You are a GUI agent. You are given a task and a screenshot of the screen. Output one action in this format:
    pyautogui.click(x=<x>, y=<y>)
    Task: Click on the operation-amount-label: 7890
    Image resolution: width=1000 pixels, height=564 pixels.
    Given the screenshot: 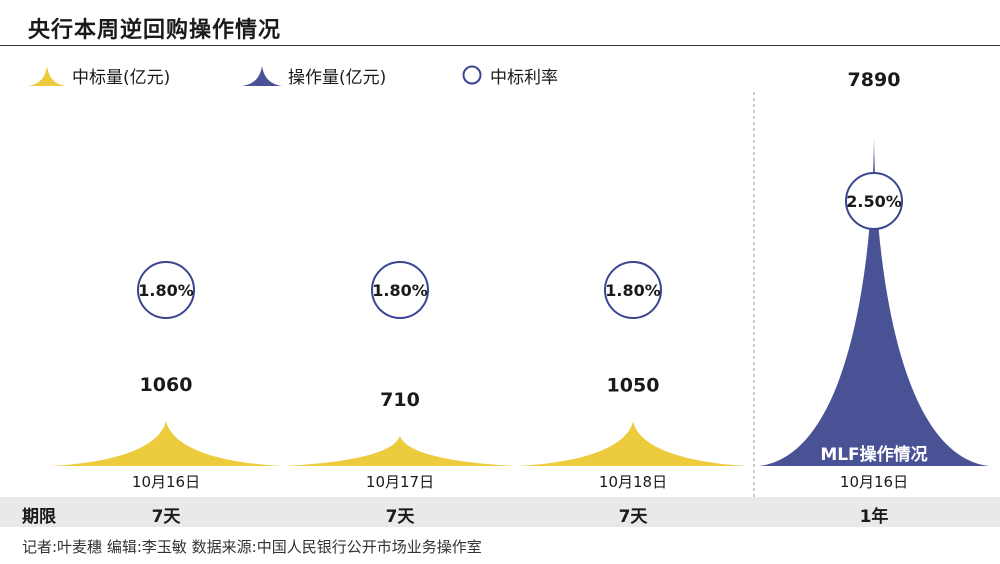 What is the action you would take?
    pyautogui.click(x=874, y=80)
    